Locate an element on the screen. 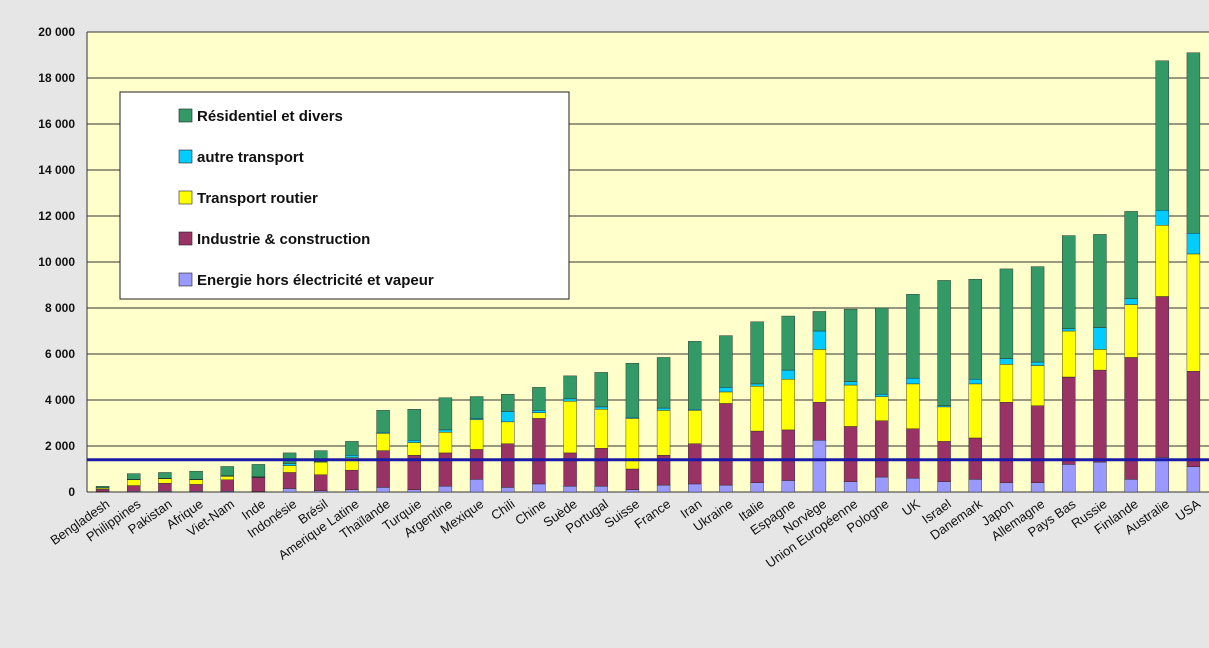  legend-label: Energie hors électricité et vapeur is located at coordinates (315, 280).